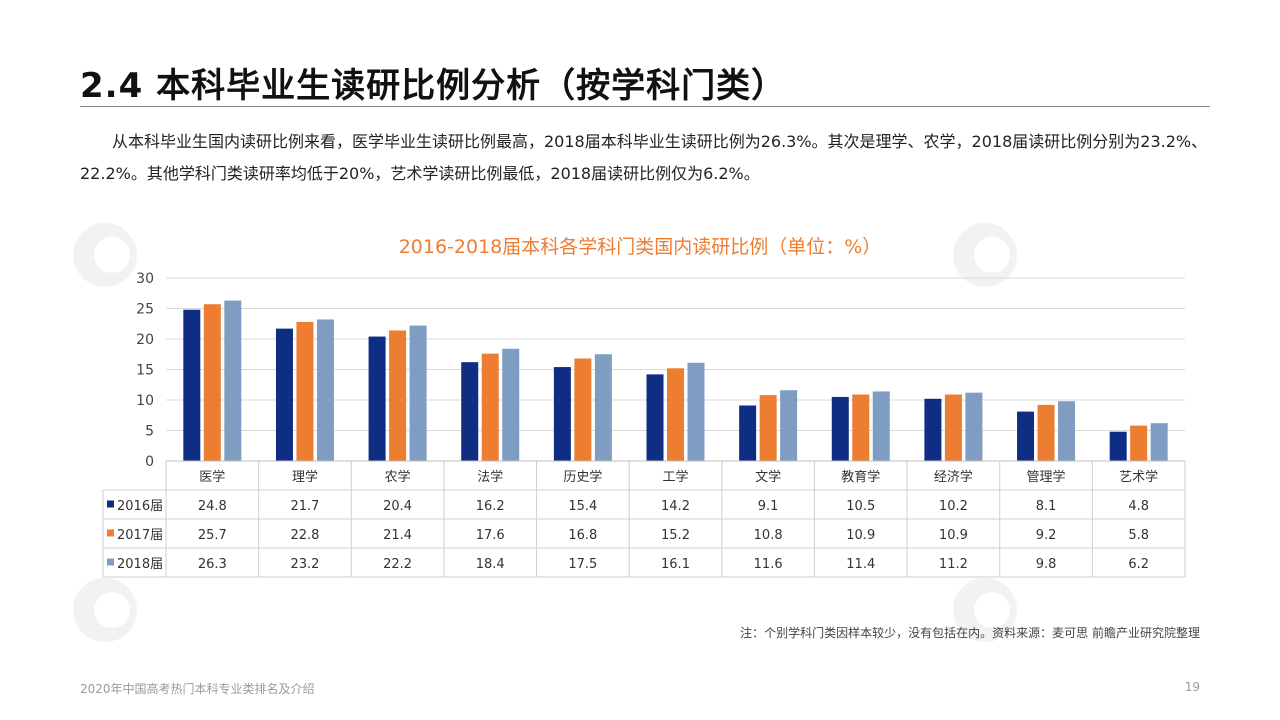 This screenshot has height=720, width=1280. What do you see at coordinates (433, 86) in the screenshot?
I see `page-title: 2.4 本科毕业生读研比例分析（按学科门类）` at bounding box center [433, 86].